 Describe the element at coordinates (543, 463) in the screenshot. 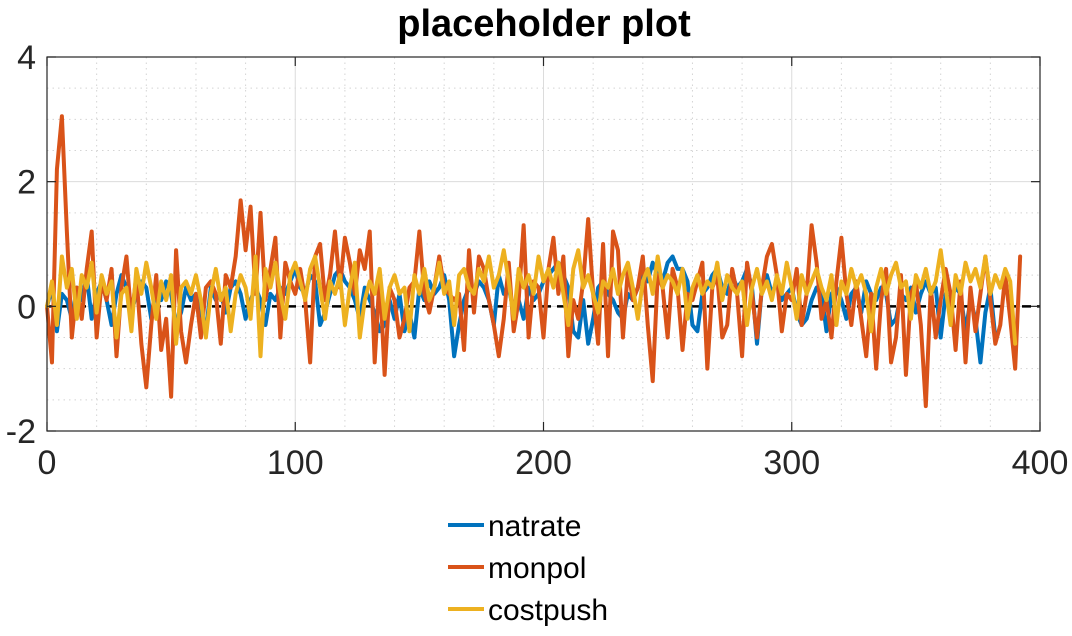

I see `x-tick-label: 200` at that location.